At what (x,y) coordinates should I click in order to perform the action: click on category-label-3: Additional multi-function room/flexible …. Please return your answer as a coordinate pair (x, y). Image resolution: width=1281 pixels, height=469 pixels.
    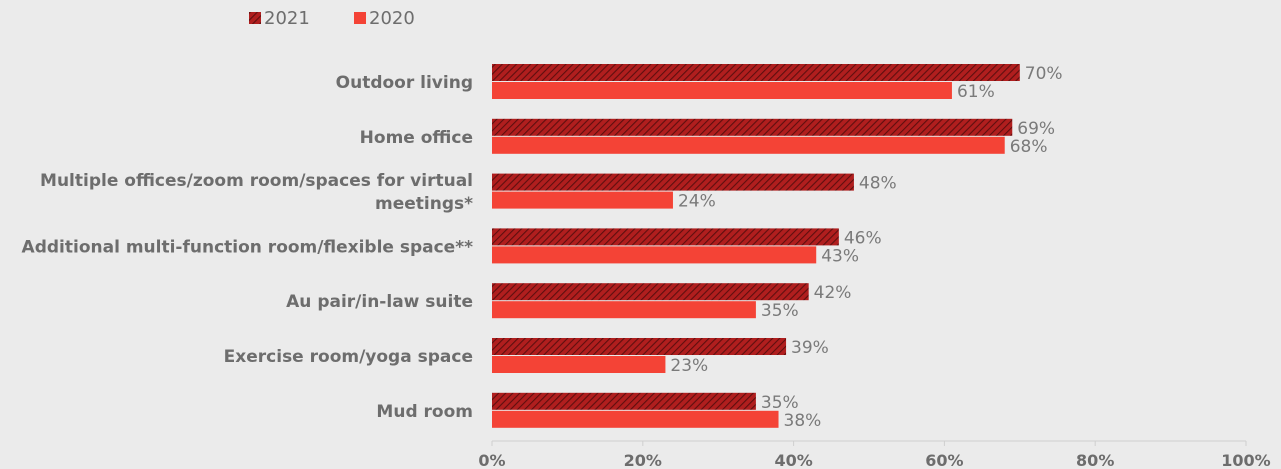
    Looking at the image, I should click on (248, 247).